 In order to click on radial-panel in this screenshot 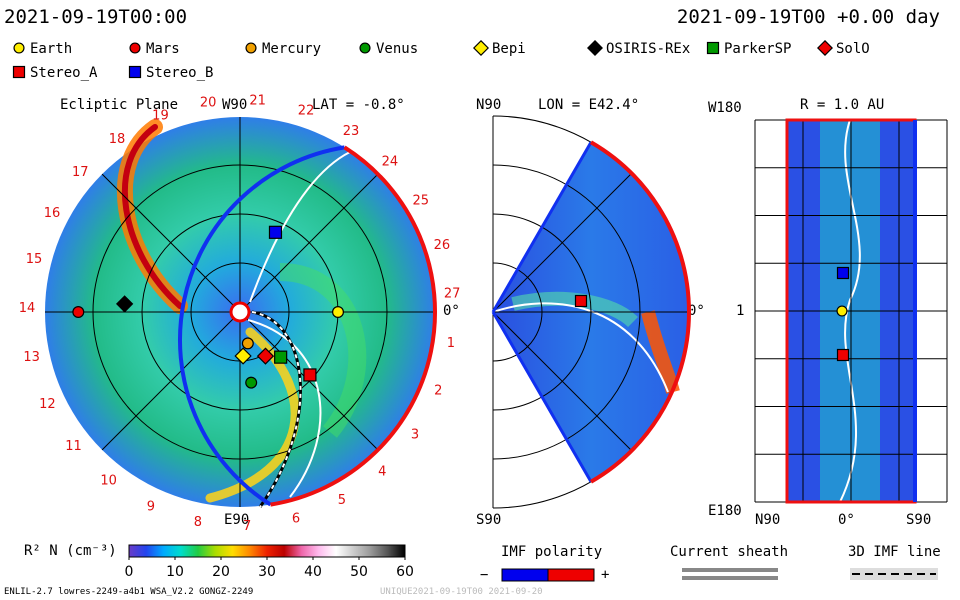, I will do `click(851, 311)`.